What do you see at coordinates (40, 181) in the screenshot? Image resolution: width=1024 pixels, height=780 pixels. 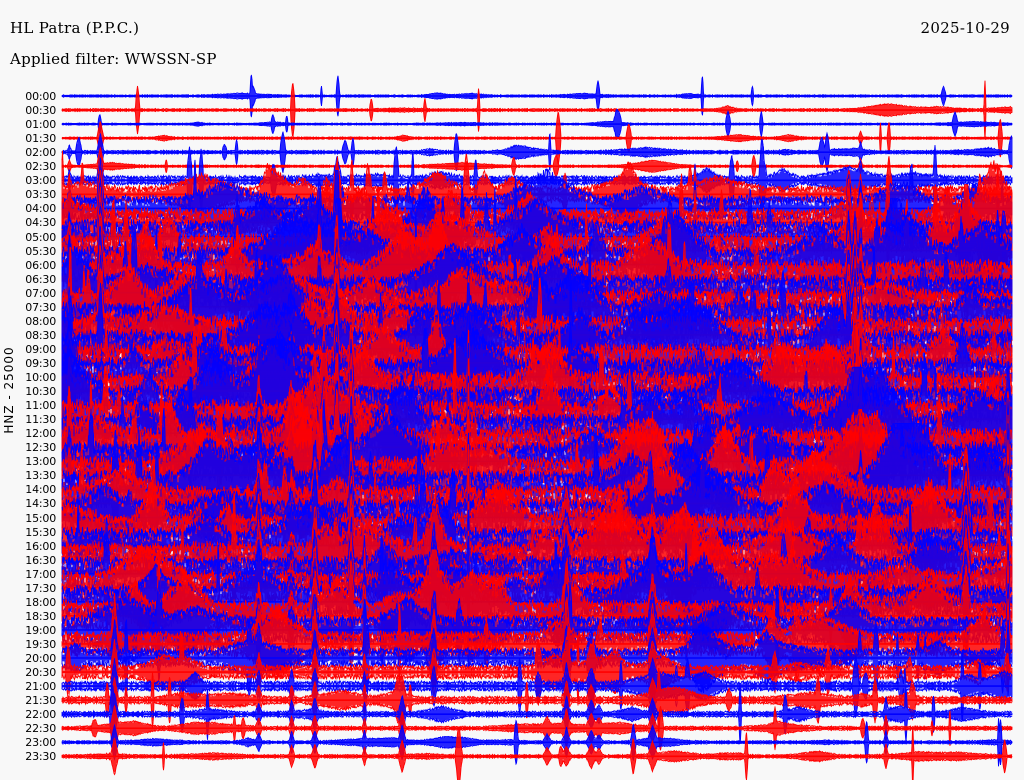 I see `time-label: 03:00` at bounding box center [40, 181].